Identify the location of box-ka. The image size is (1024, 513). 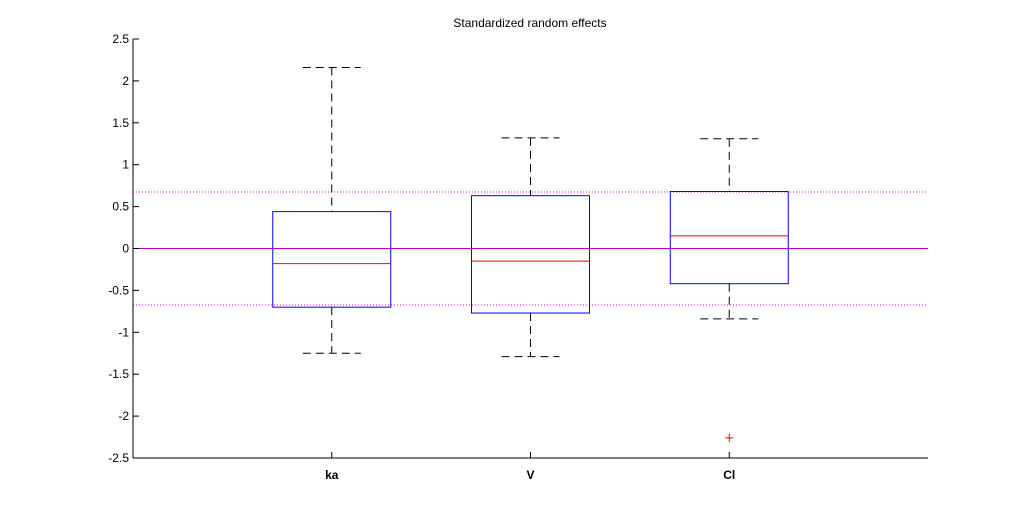
(332, 210).